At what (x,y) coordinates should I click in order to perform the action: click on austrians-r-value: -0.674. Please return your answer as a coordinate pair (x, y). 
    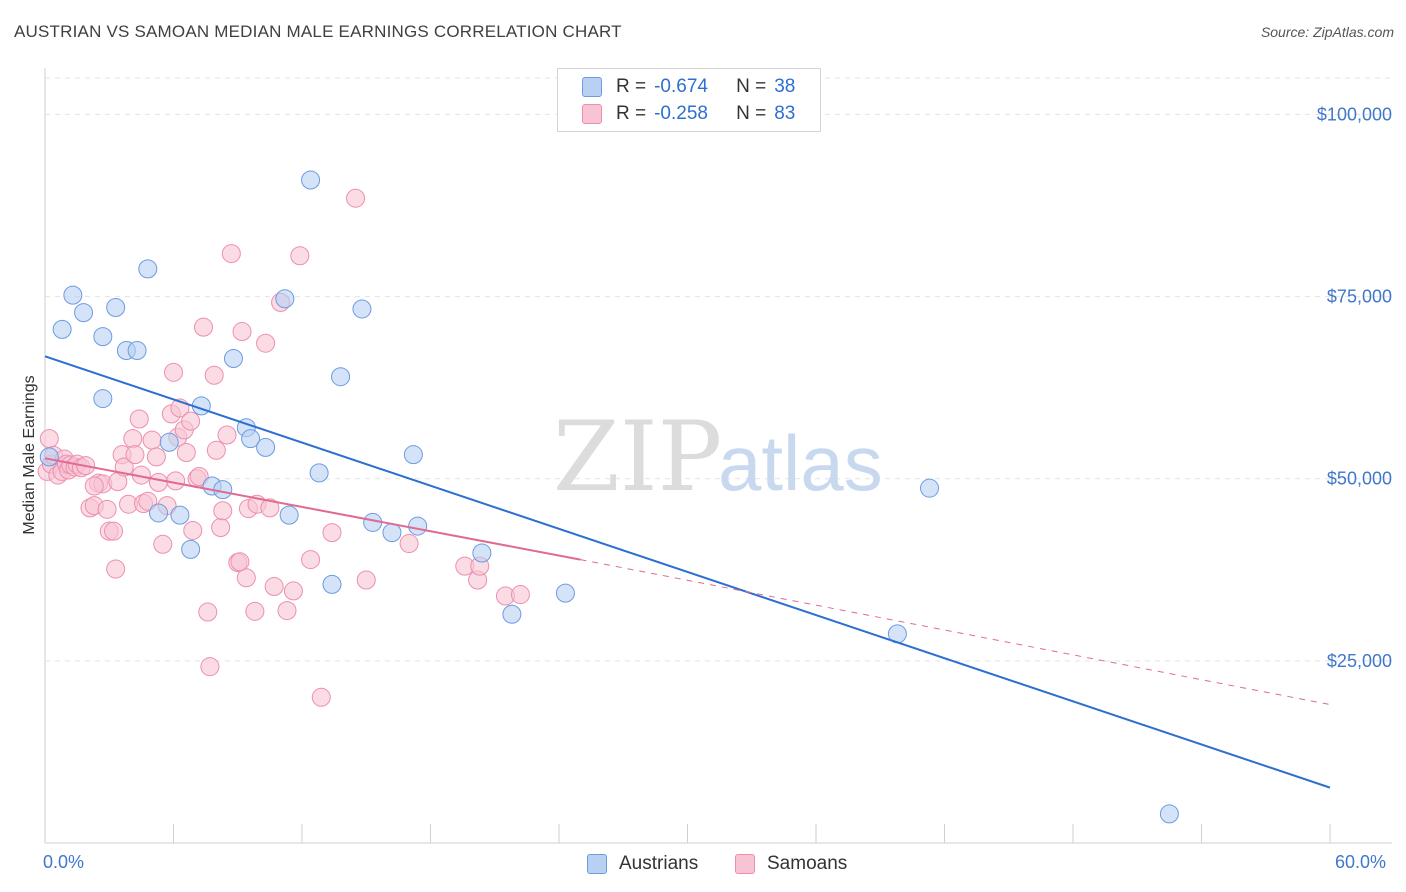
    Looking at the image, I should click on (681, 86).